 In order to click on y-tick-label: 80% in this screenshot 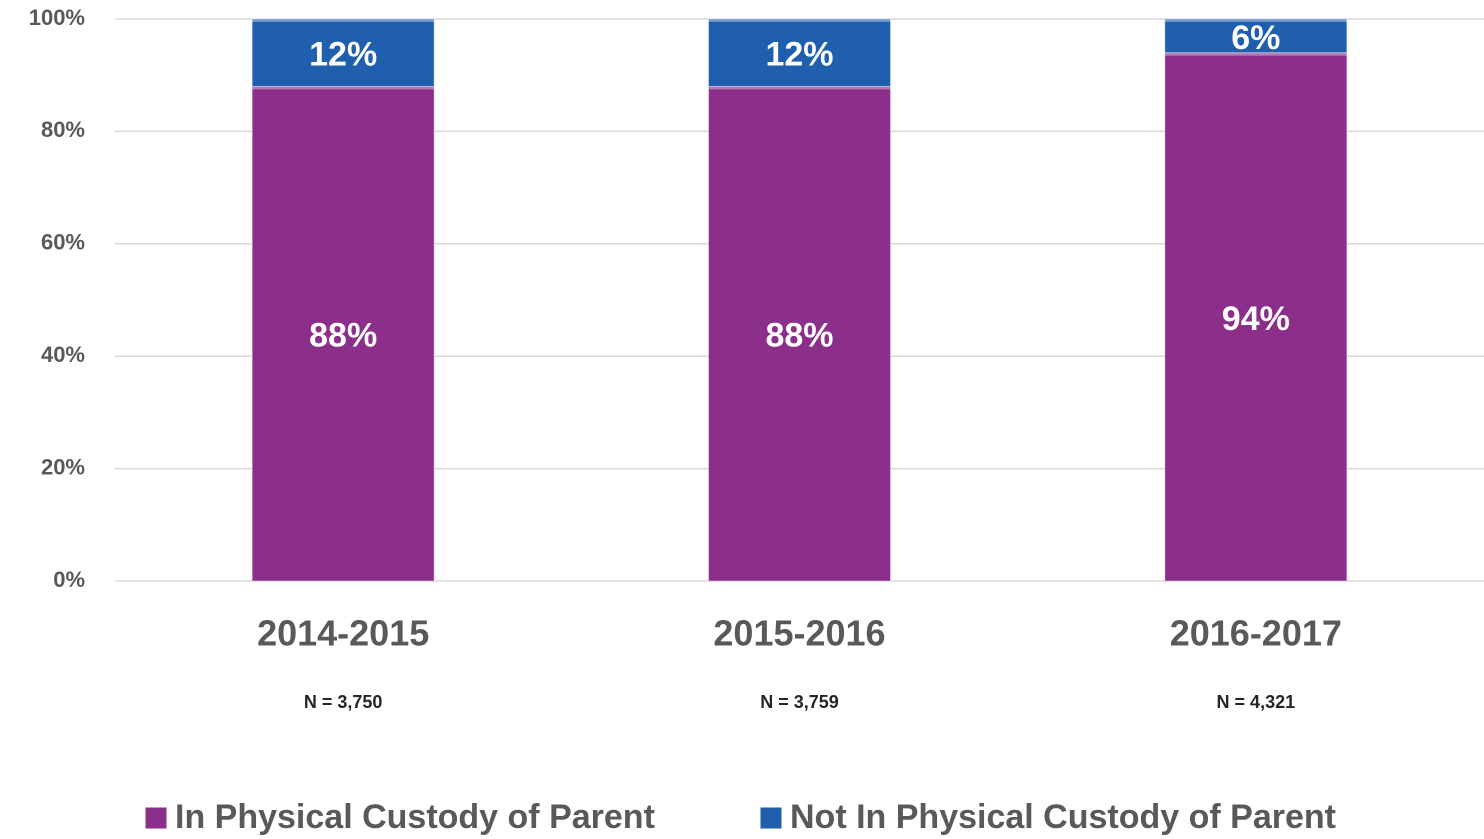, I will do `click(63, 129)`.